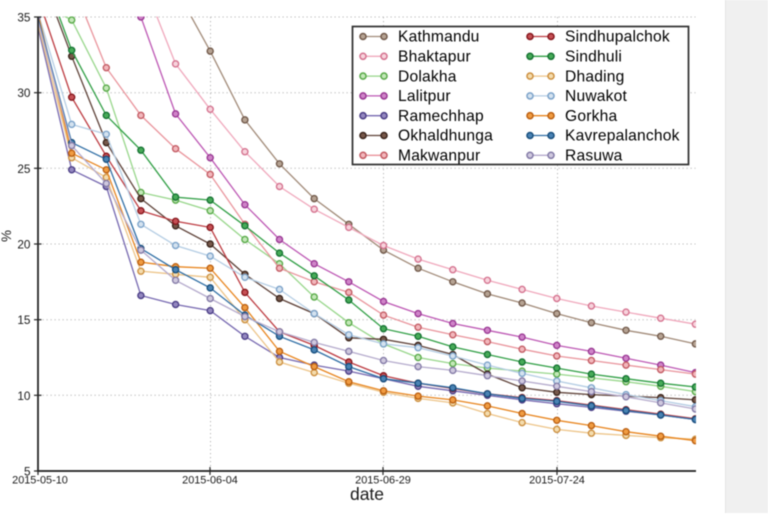 This screenshot has height=518, width=768. What do you see at coordinates (424, 96) in the screenshot?
I see `svg-text: Lalitpur` at bounding box center [424, 96].